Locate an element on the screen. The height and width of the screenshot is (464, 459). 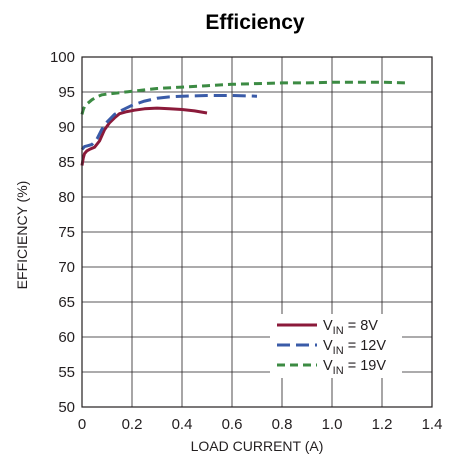
y-axis-label: EFFICIENCY (%) is located at coordinates (22, 235).